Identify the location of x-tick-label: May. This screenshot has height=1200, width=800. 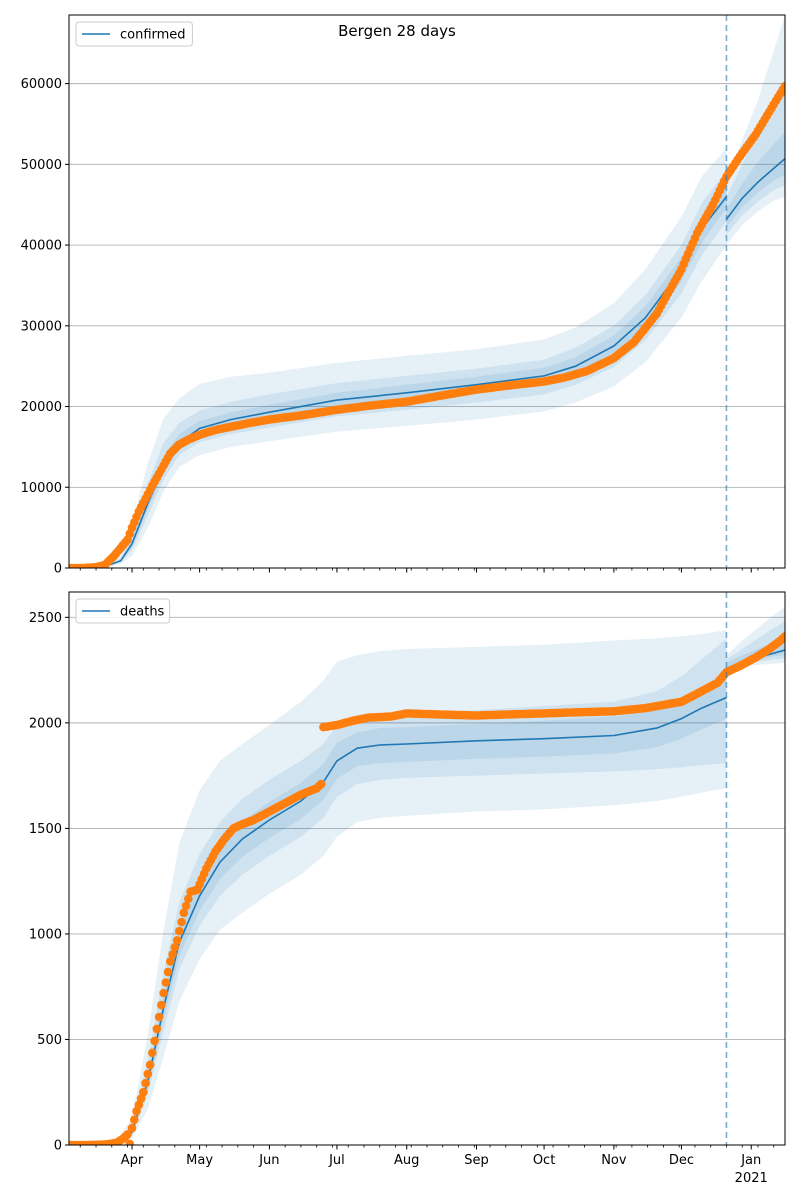
(199, 1160).